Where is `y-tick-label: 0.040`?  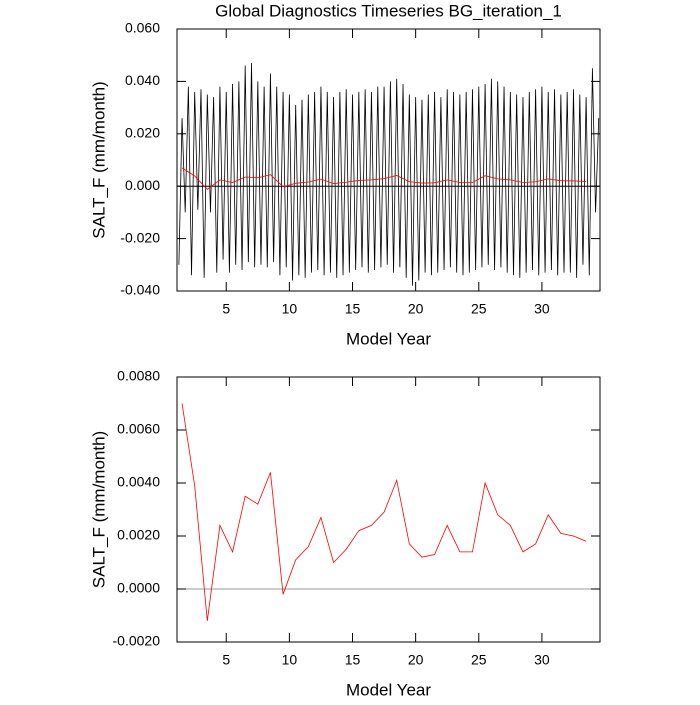
y-tick-label: 0.040 is located at coordinates (142, 80).